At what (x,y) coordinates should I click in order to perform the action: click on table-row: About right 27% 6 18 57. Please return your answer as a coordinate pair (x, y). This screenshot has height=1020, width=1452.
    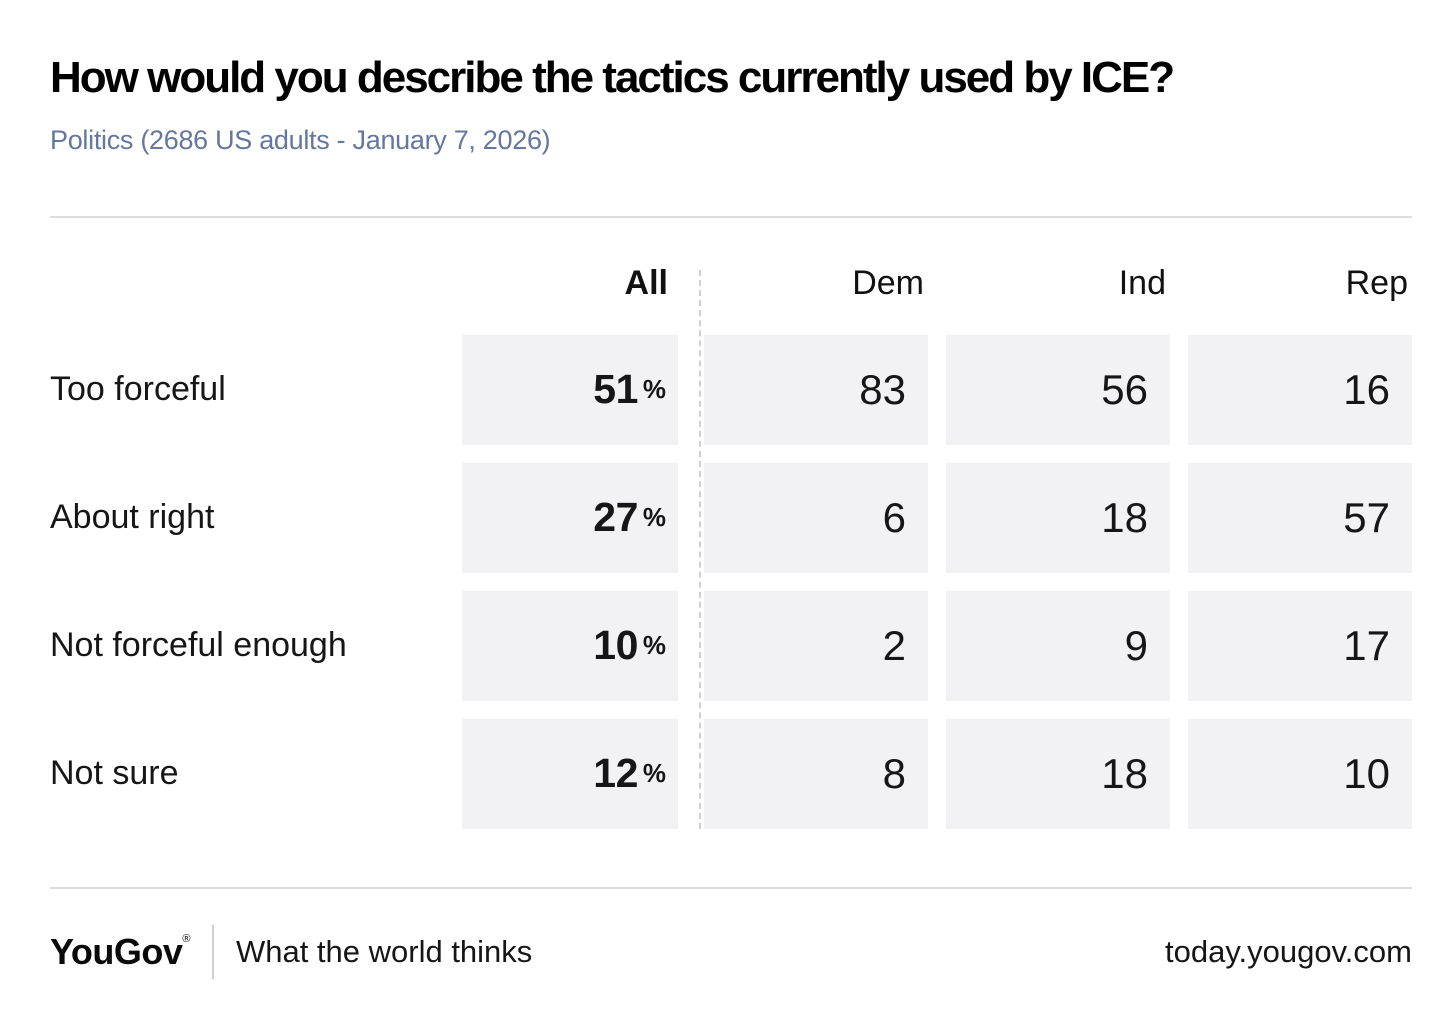
    Looking at the image, I should click on (731, 517).